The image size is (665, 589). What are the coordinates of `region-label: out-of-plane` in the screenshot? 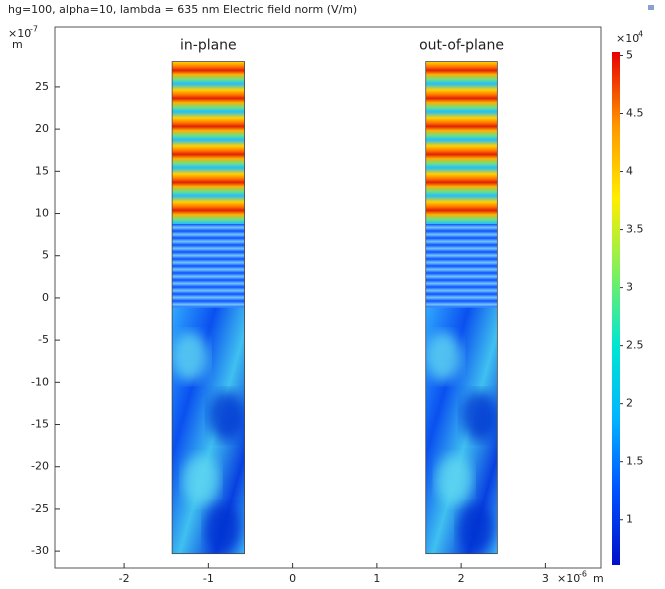 It's located at (461, 46).